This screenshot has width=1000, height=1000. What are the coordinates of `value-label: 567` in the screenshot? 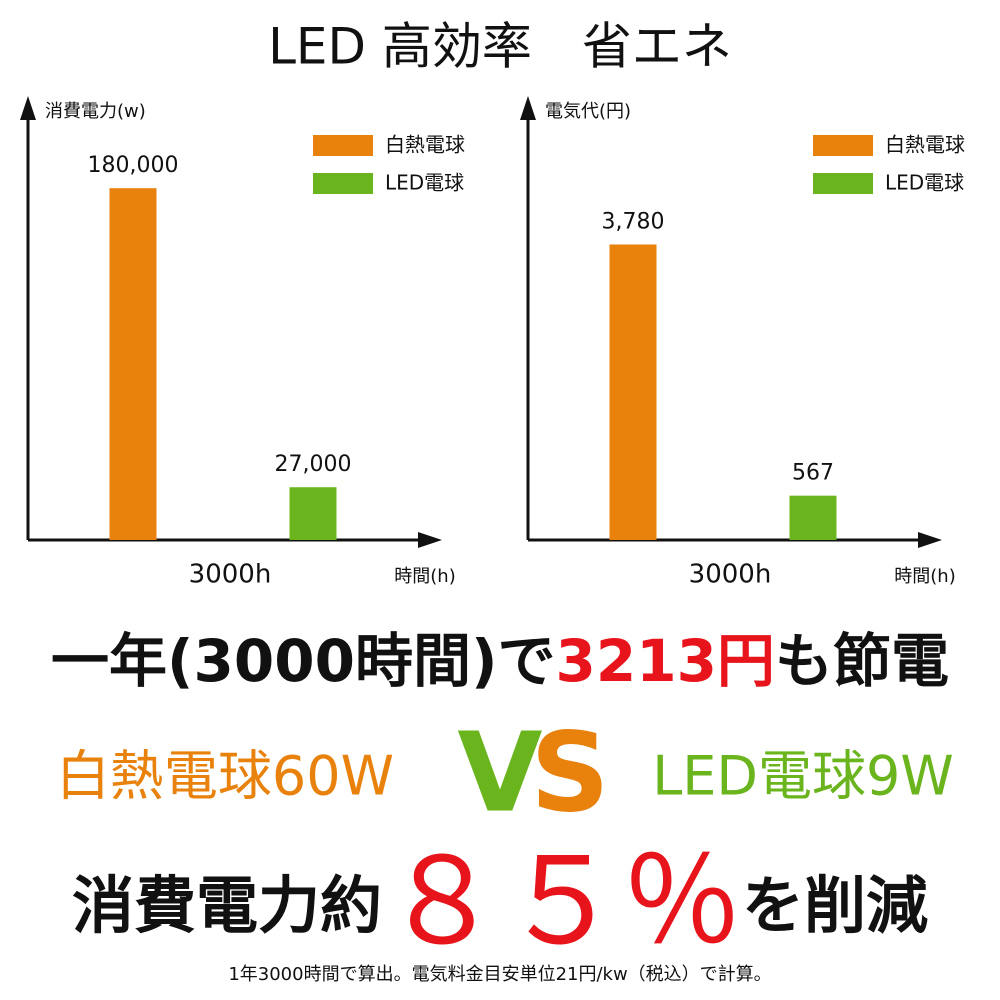 It's located at (813, 473).